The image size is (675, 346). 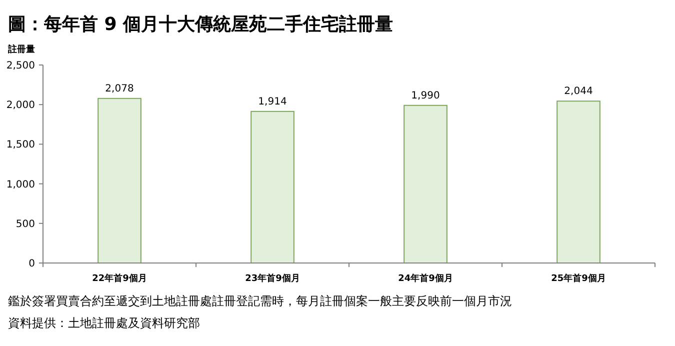 I want to click on y-tick-label: 2,000, so click(x=20, y=106).